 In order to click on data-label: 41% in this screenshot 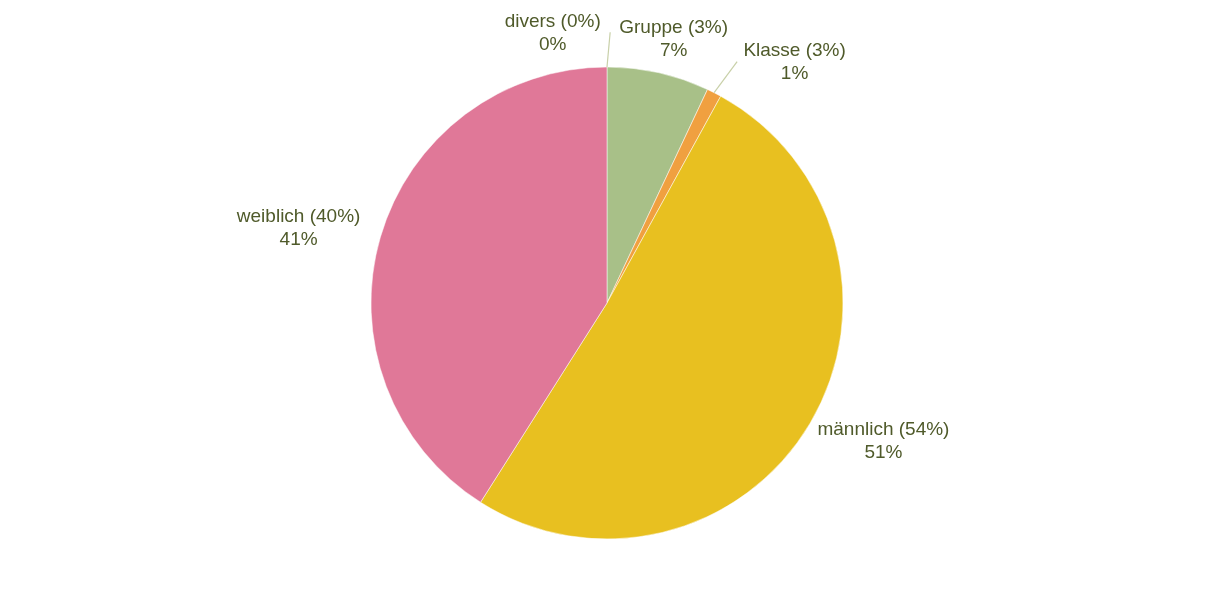, I will do `click(298, 238)`.